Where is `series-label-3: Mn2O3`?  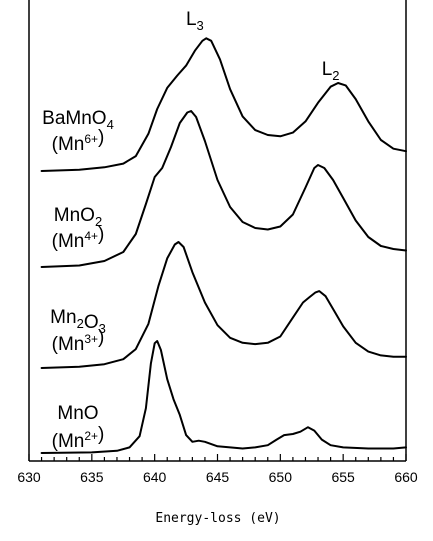 series-label-3: Mn2O3 is located at coordinates (78, 321).